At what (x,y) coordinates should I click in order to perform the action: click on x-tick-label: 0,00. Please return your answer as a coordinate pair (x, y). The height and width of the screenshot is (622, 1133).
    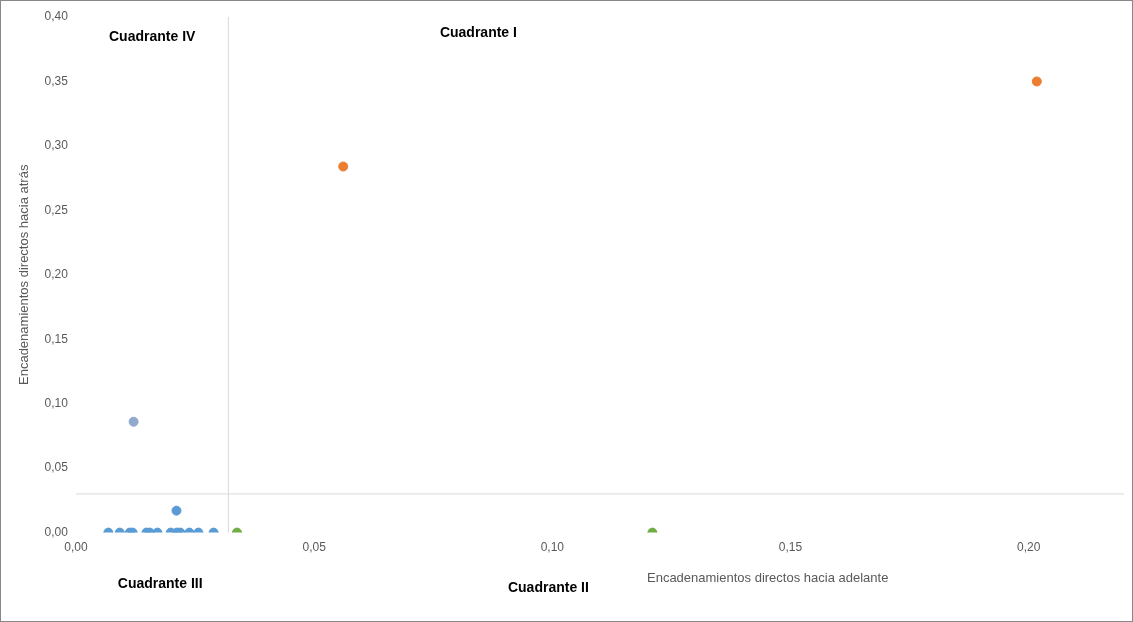
    Looking at the image, I should click on (76, 547).